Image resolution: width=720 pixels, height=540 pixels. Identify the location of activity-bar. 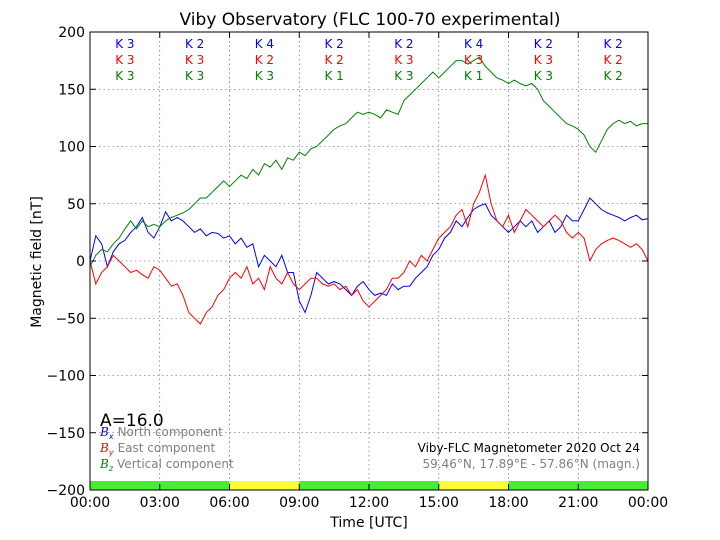
(369, 485).